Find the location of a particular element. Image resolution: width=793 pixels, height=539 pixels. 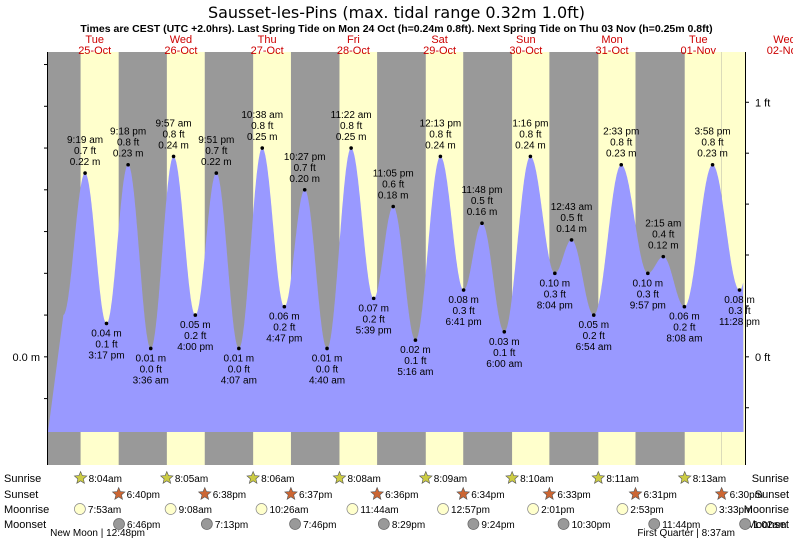

tide-height-ft: 0.6 ft is located at coordinates (393, 185).